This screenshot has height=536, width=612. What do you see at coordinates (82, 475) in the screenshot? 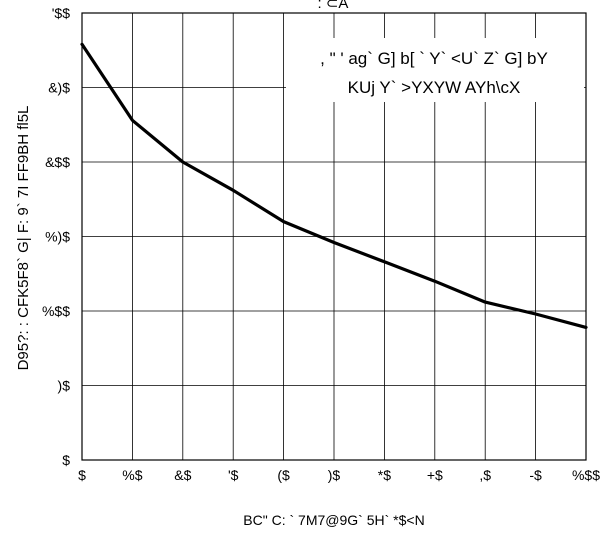
I see `x-tick-label: $` at bounding box center [82, 475].